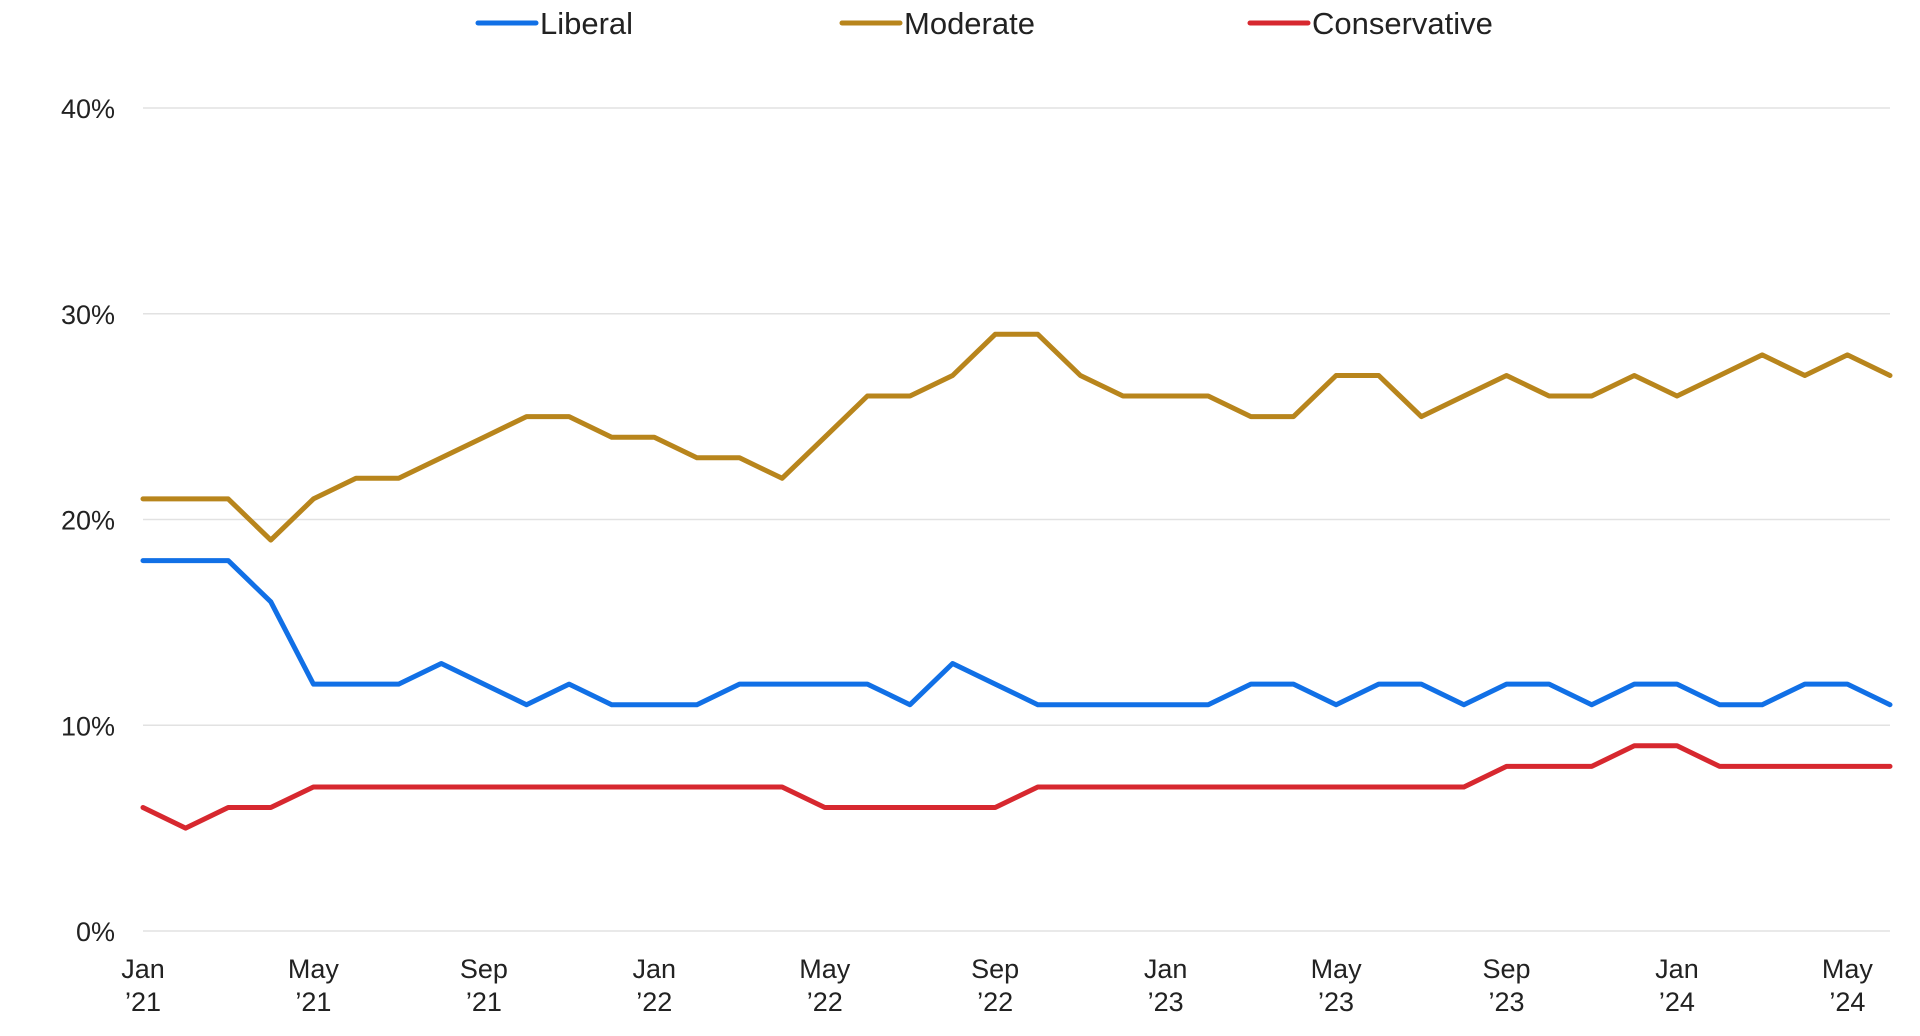  Describe the element at coordinates (88, 726) in the screenshot. I see `y-tick-label: 10%` at that location.